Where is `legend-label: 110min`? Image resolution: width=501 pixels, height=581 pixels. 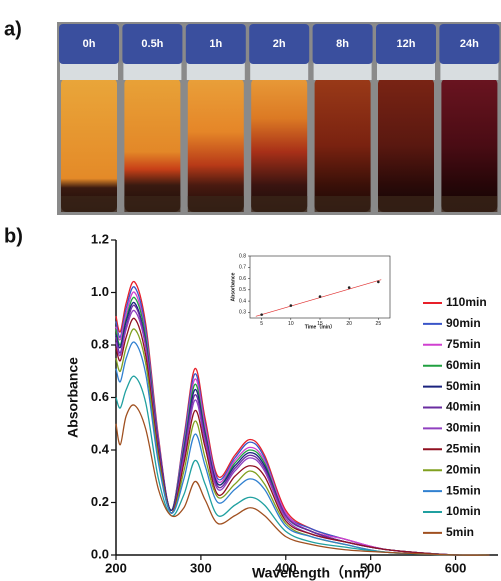 legend-label: 110min is located at coordinates (466, 302).